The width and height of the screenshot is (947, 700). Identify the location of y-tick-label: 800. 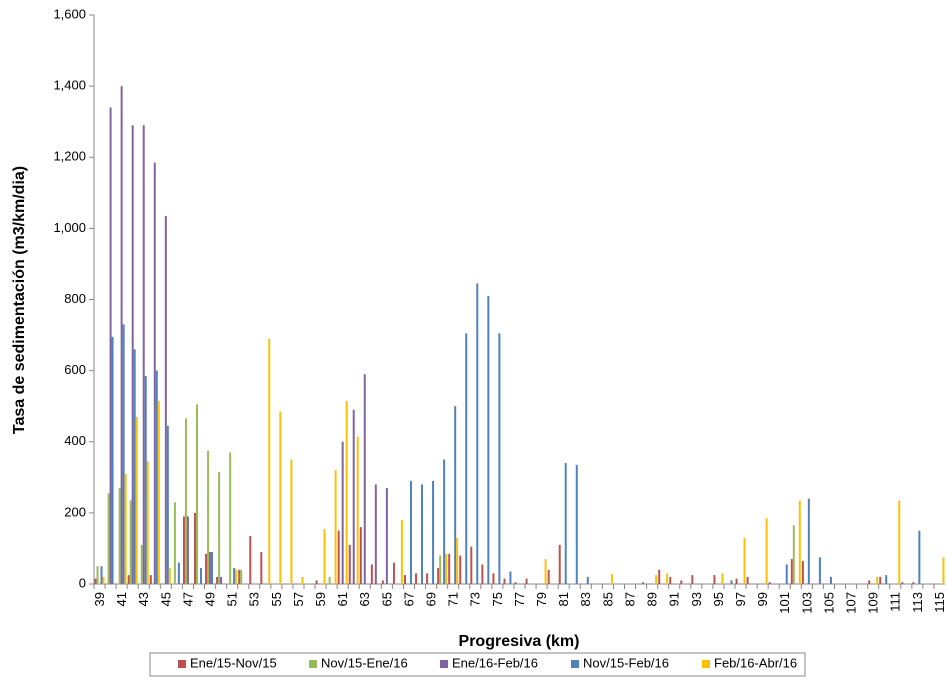
(75, 298).